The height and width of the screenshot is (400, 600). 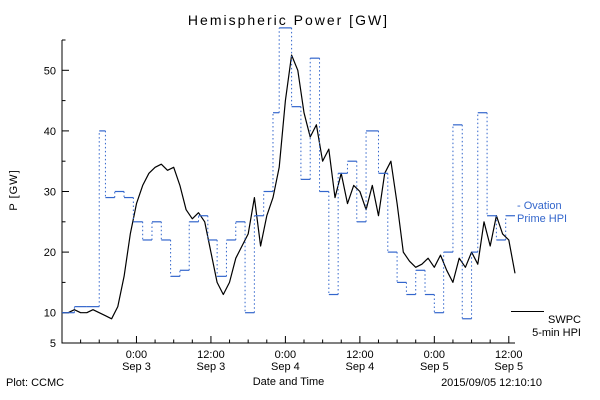 What do you see at coordinates (542, 219) in the screenshot?
I see `legend-ovation-line2: Prime HPI` at bounding box center [542, 219].